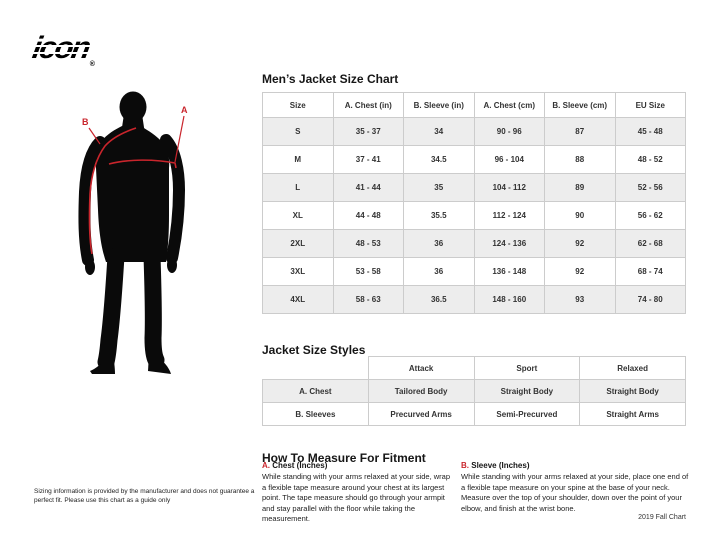 The height and width of the screenshot is (540, 720). What do you see at coordinates (315, 391) in the screenshot?
I see `row-label-cell: A. Chest` at bounding box center [315, 391].